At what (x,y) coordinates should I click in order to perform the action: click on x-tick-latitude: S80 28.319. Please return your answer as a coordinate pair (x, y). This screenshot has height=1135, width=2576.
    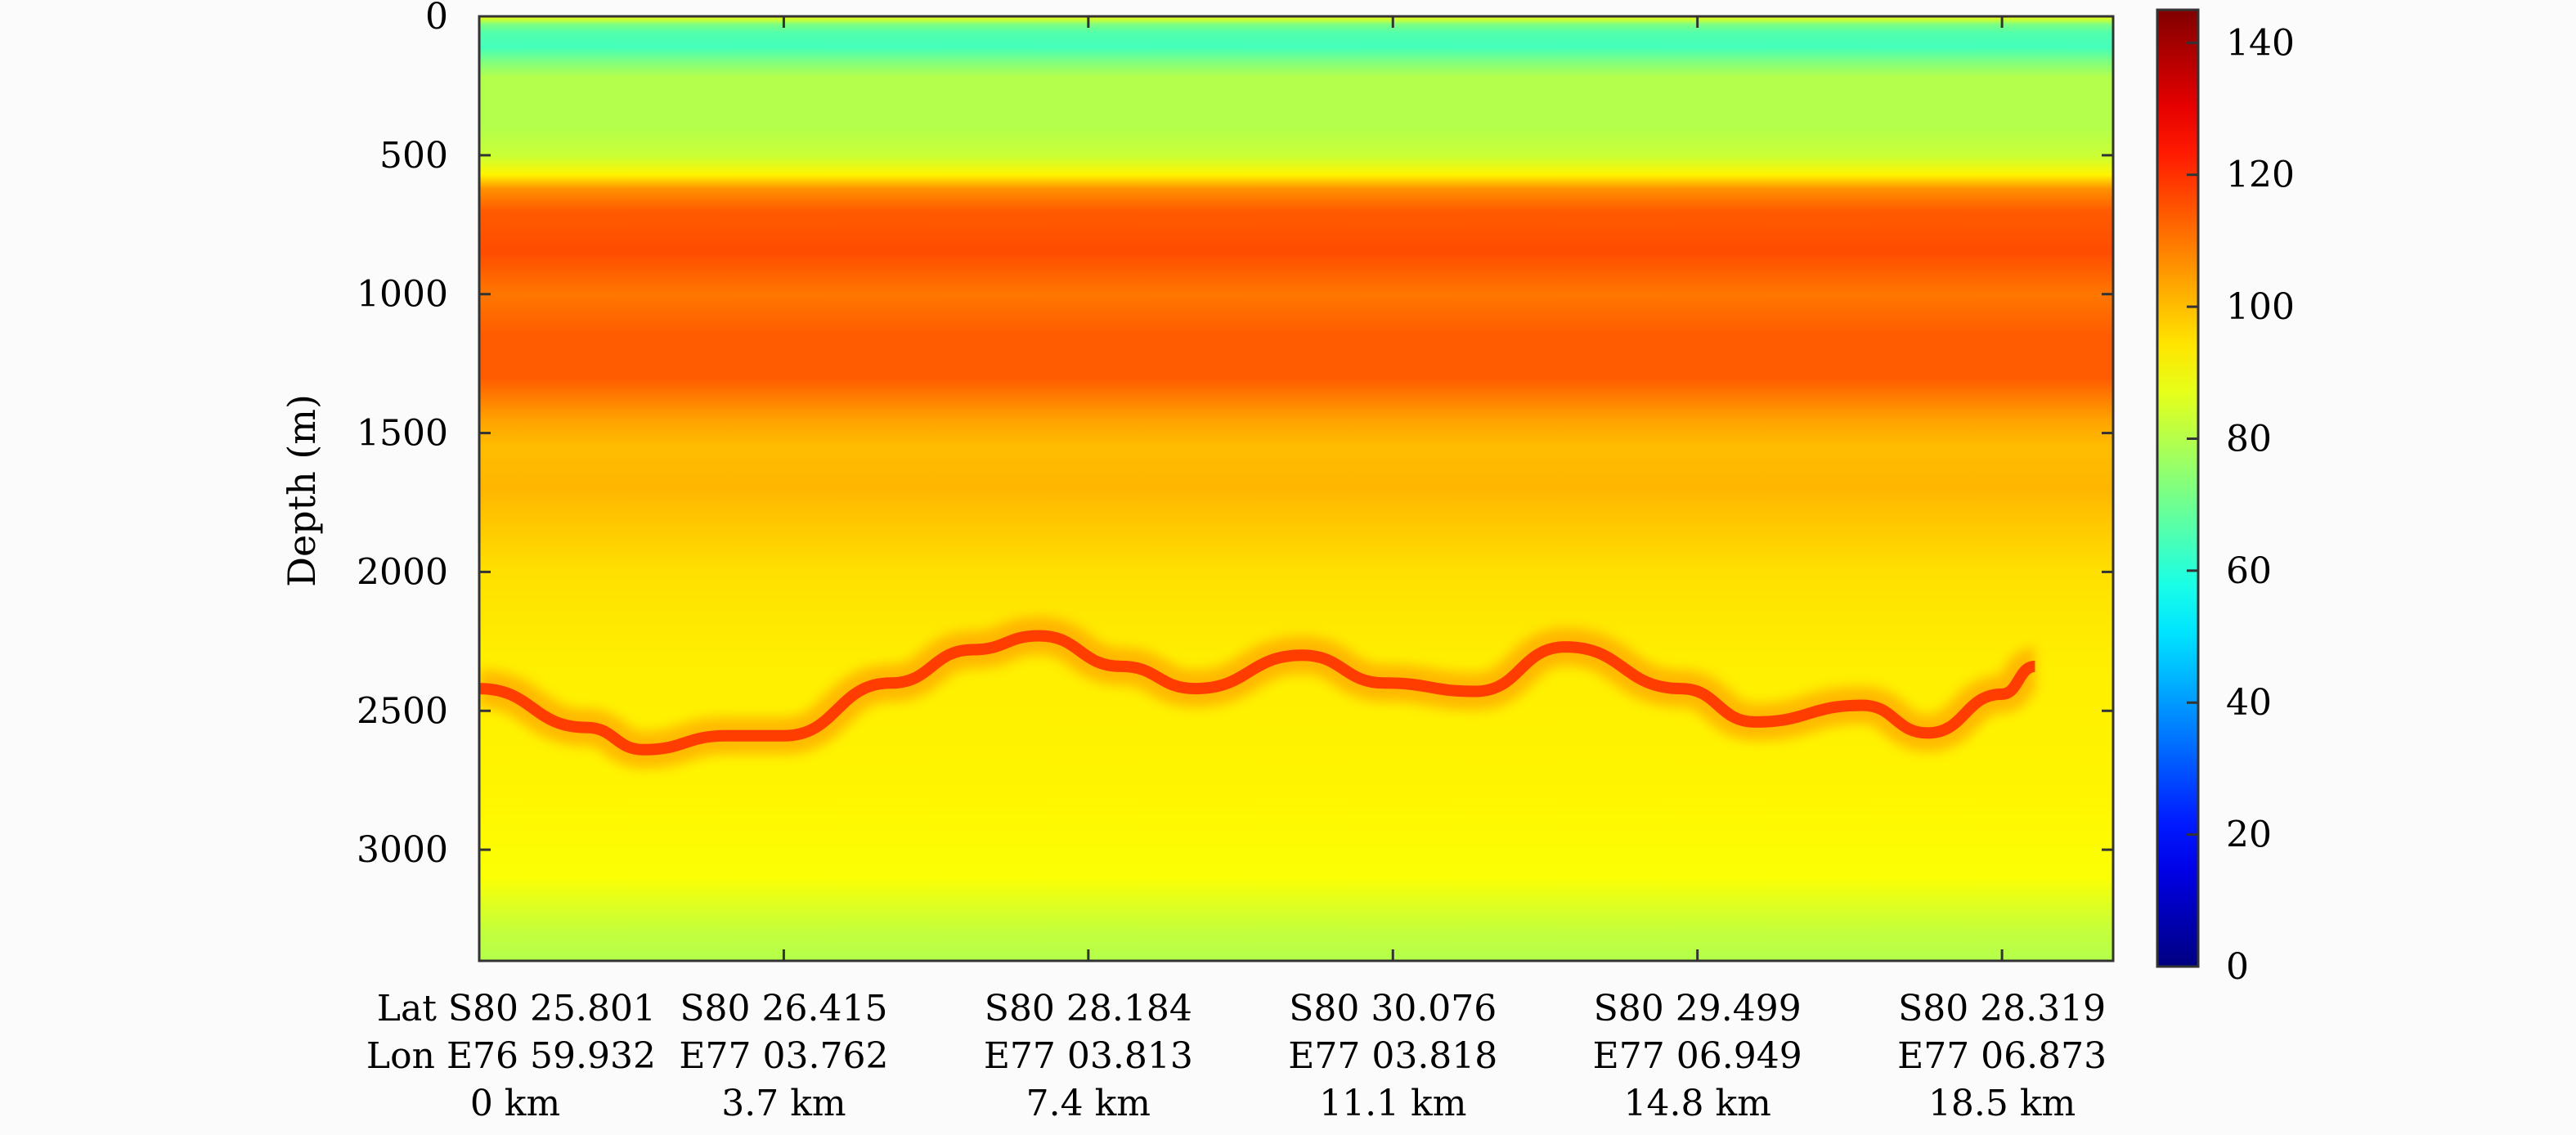
    Looking at the image, I should click on (2002, 1009).